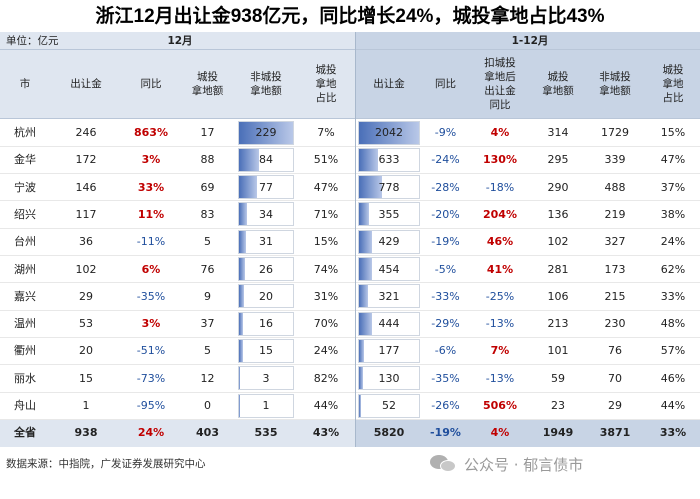 The height and width of the screenshot is (499, 700). I want to click on cell-dec-share: 47%, so click(326, 187).